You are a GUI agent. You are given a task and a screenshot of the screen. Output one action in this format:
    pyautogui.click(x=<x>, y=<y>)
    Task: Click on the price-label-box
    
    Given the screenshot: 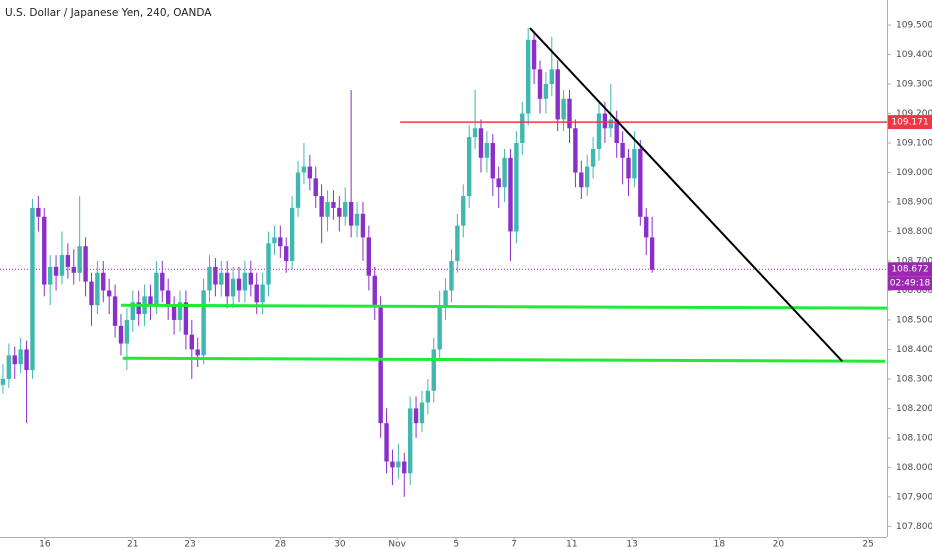 What is the action you would take?
    pyautogui.click(x=910, y=122)
    